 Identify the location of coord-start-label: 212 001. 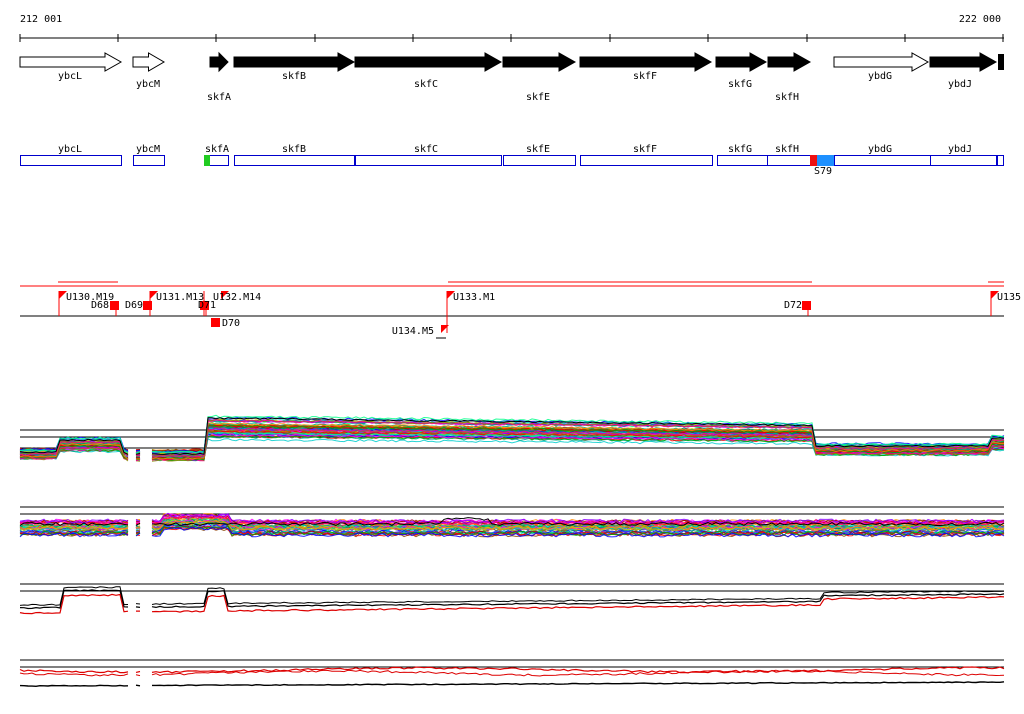
(41, 19).